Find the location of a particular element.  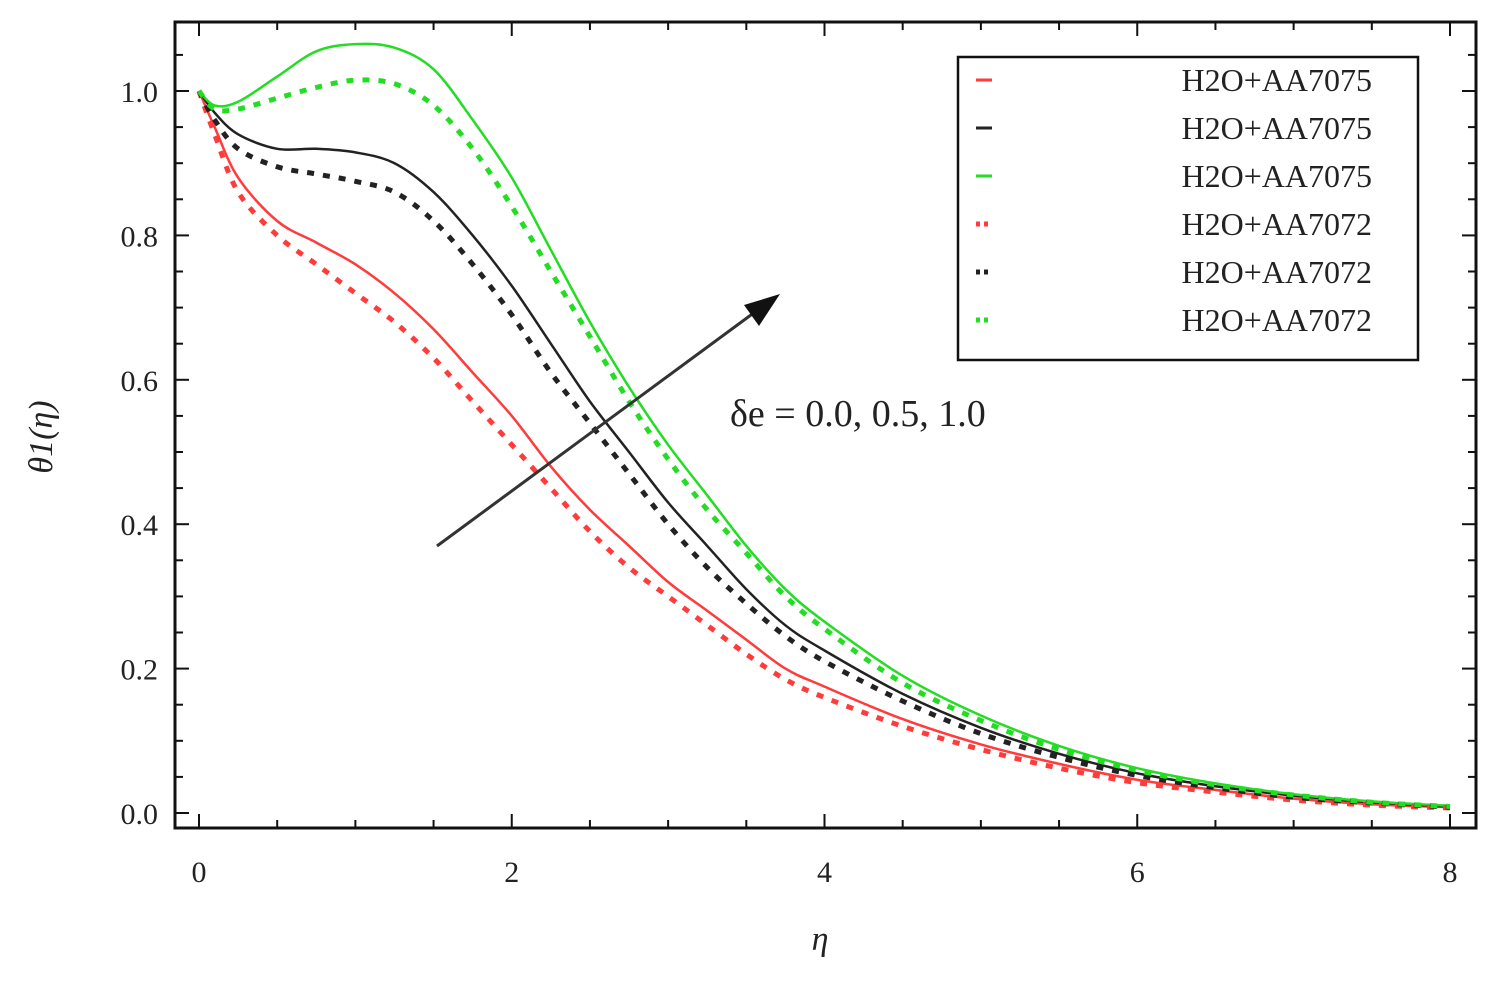

legend-box is located at coordinates (1188, 208).